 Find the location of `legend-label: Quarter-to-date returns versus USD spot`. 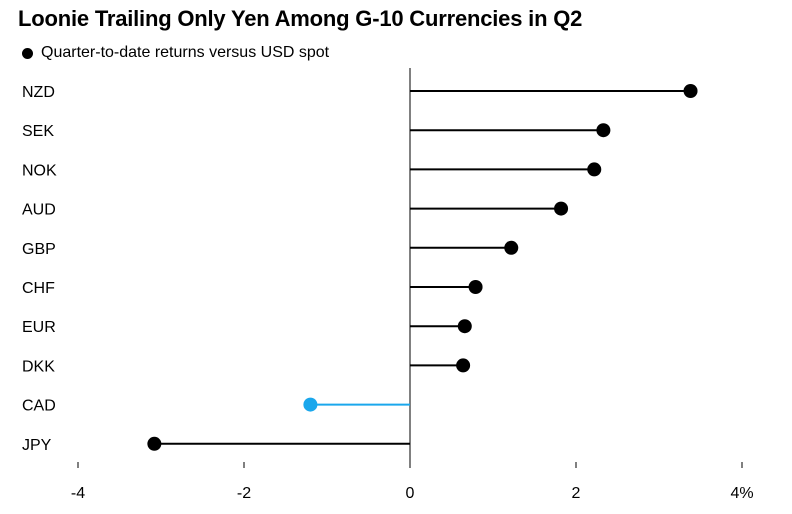

legend-label: Quarter-to-date returns versus USD spot is located at coordinates (185, 52).